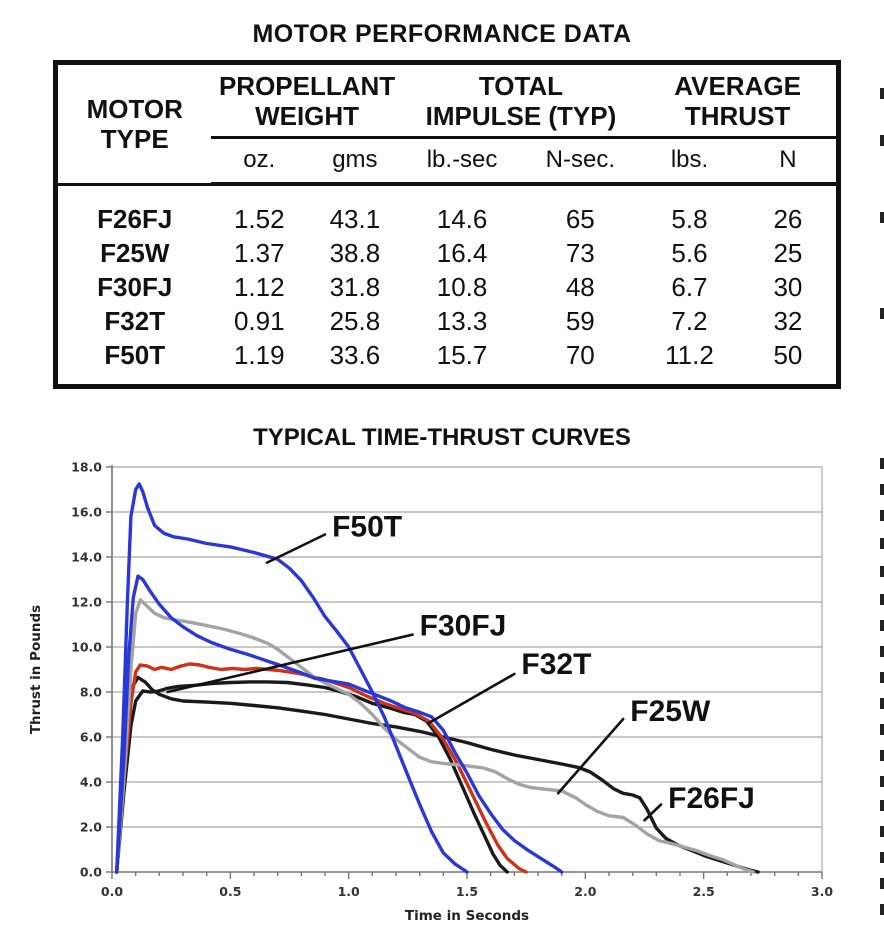  I want to click on cell-value: 65, so click(580, 219).